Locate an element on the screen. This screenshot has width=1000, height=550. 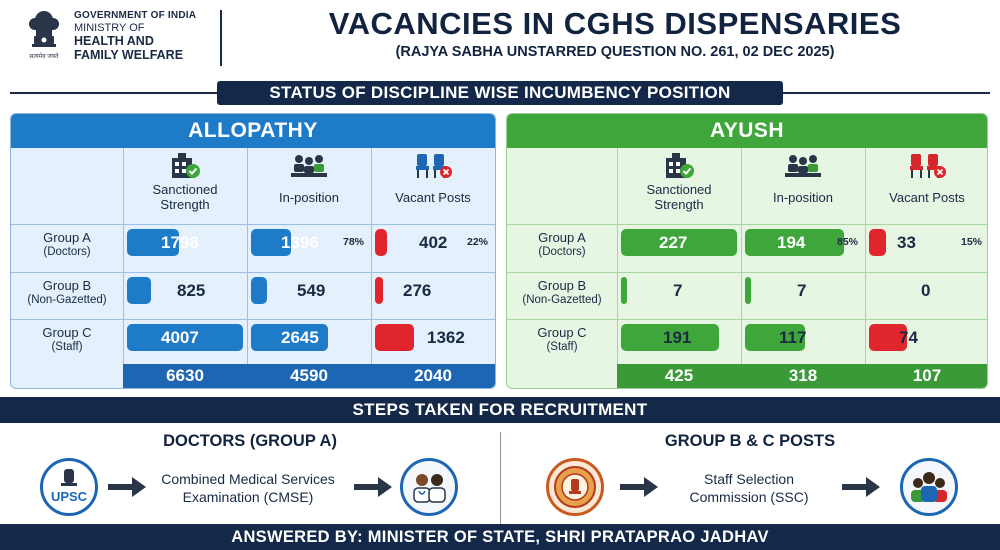
bar-percent: 85% is located at coordinates (847, 242).